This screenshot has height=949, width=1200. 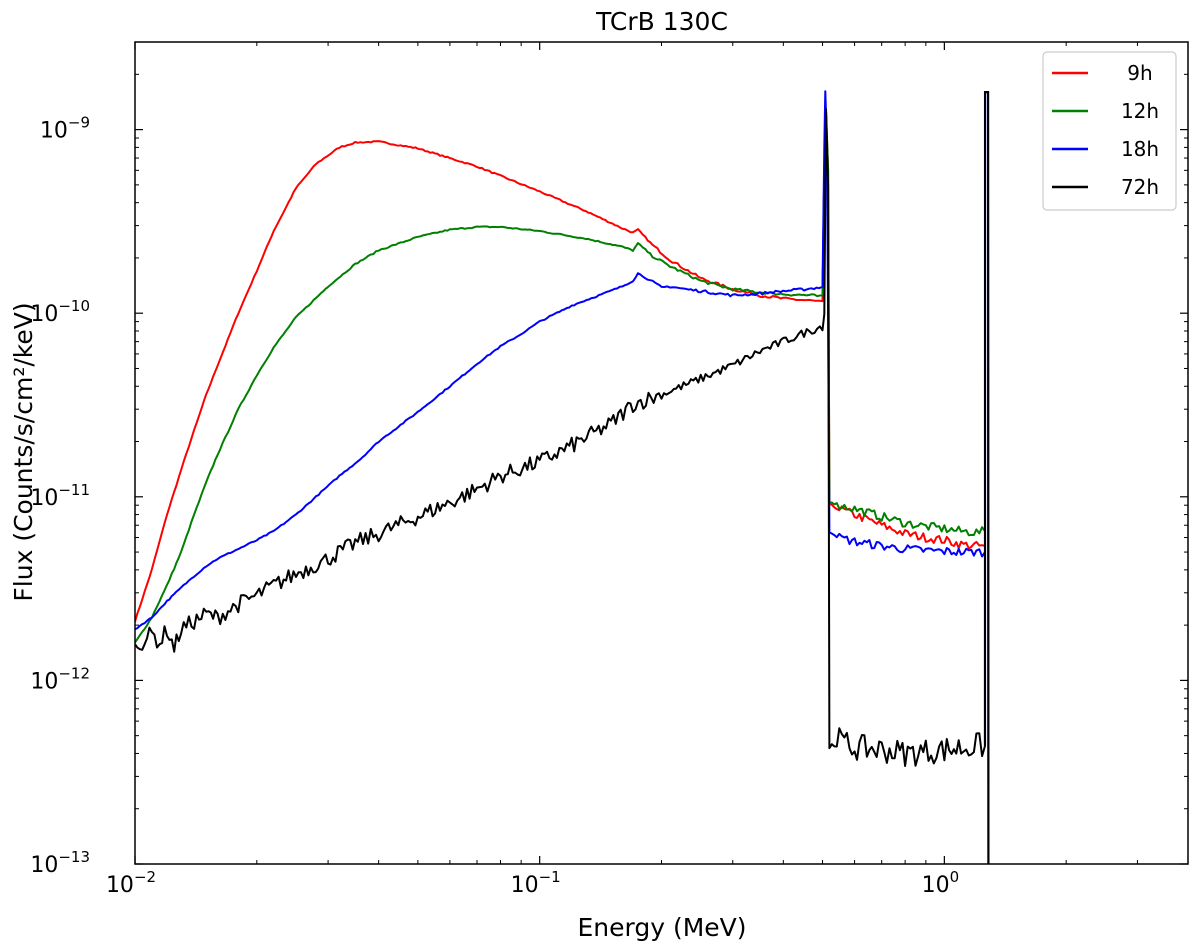 What do you see at coordinates (60, 496) in the screenshot?
I see `y-tick-label: 10−11` at bounding box center [60, 496].